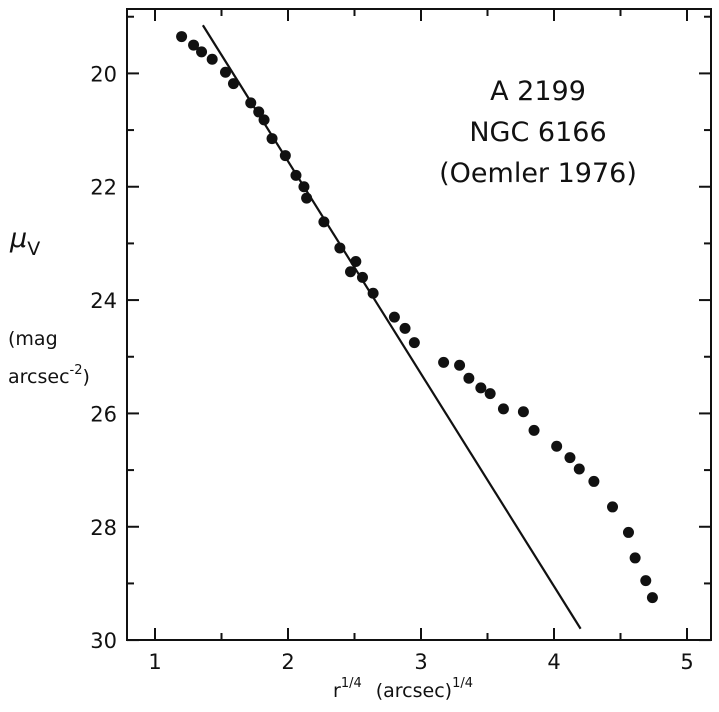 This screenshot has width=719, height=712. Describe the element at coordinates (538, 173) in the screenshot. I see `annotation-line-3: (Oemler 1976)` at that location.